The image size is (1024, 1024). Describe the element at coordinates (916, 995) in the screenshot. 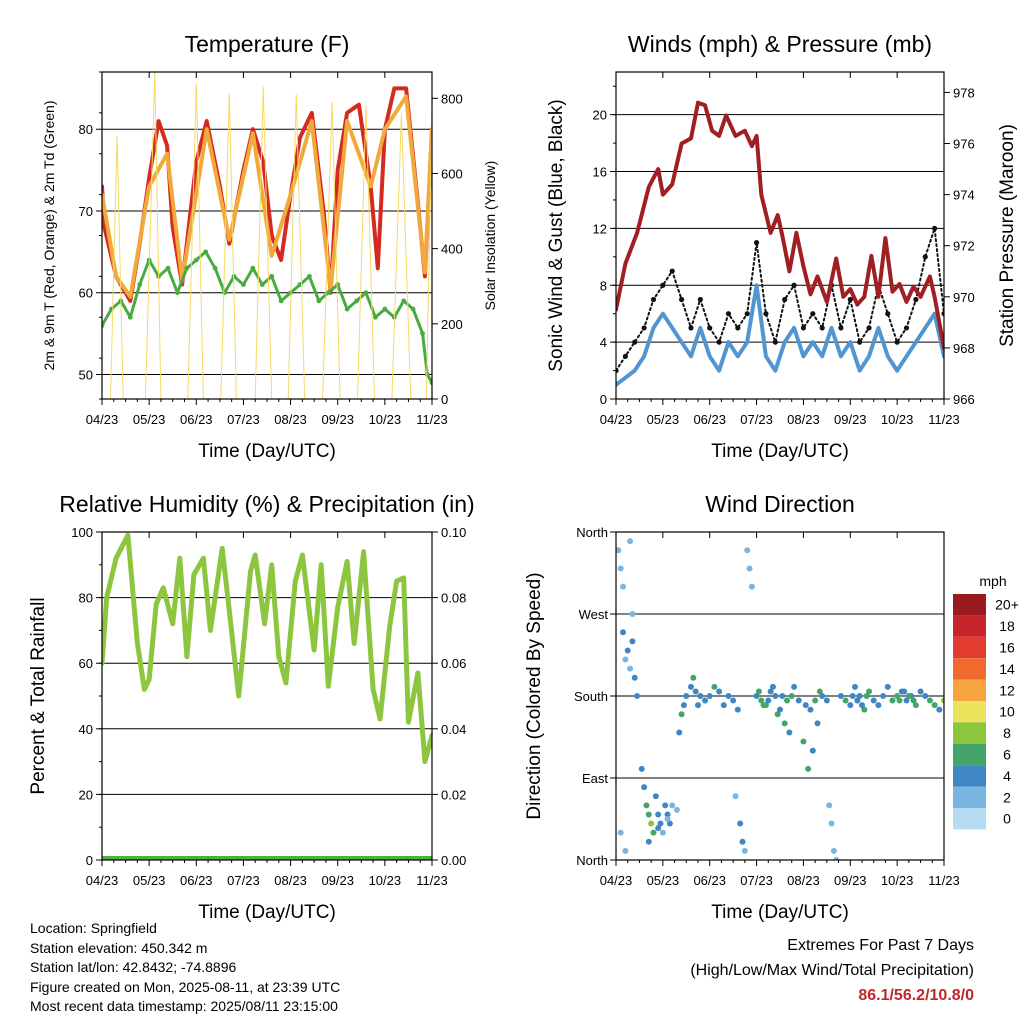

I see `extremes-values: 86.1/56.2/10.8/0` at that location.